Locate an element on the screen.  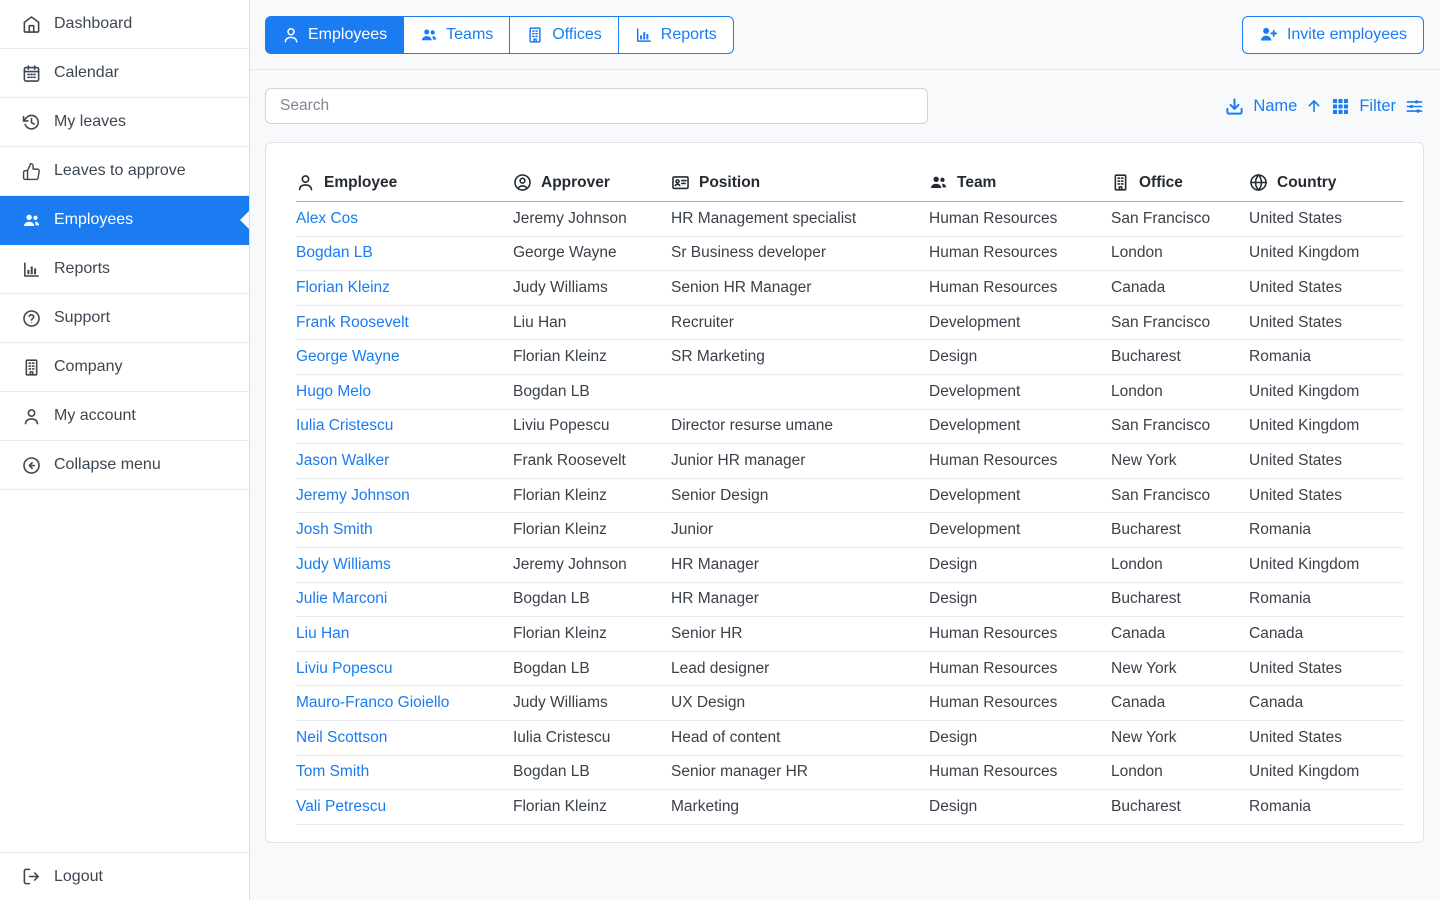
bar-chart-icon is located at coordinates (644, 35).